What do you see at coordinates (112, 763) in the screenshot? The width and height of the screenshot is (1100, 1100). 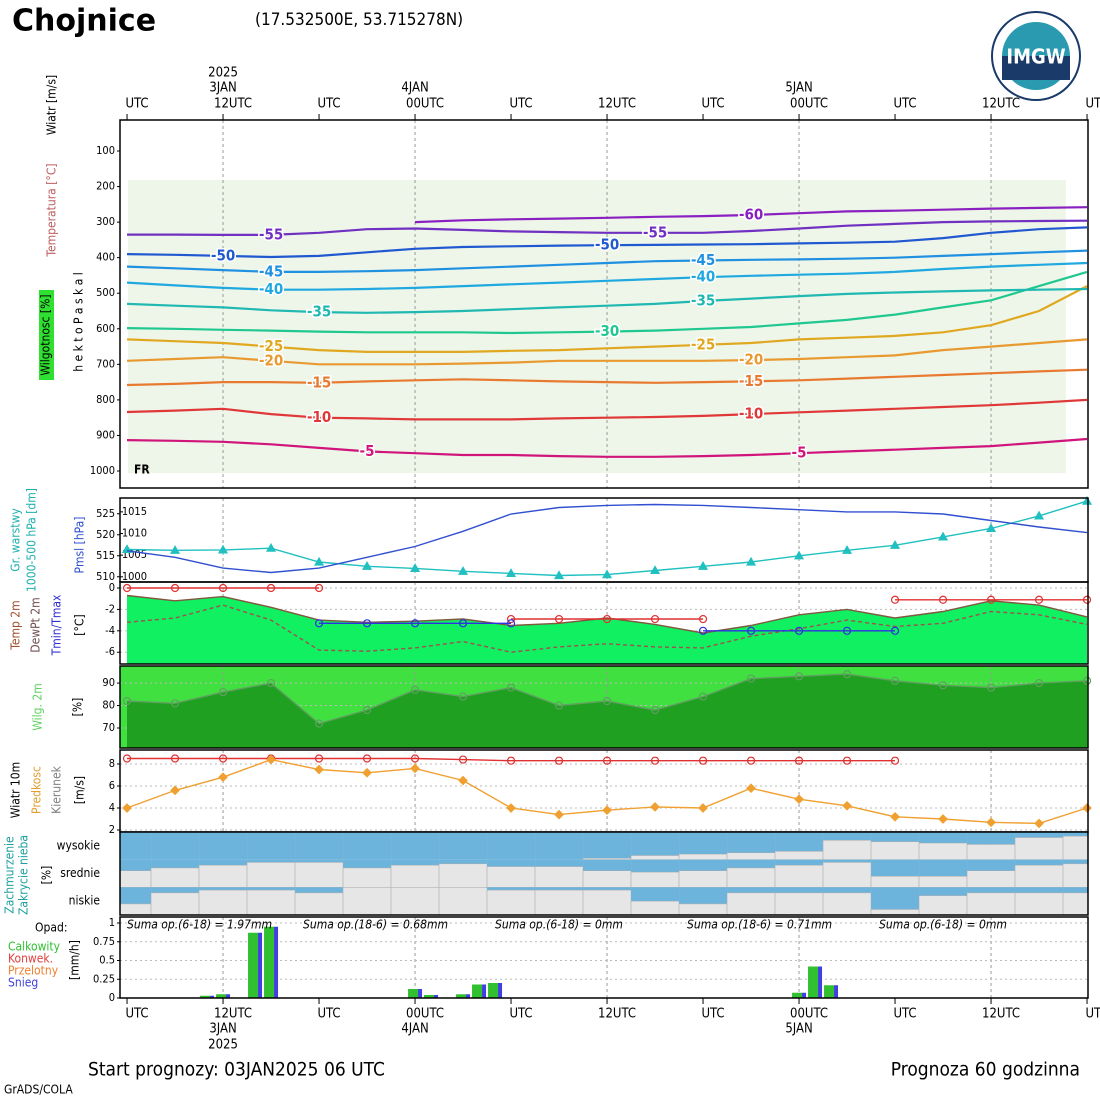 I see `y-tick-label: 8` at bounding box center [112, 763].